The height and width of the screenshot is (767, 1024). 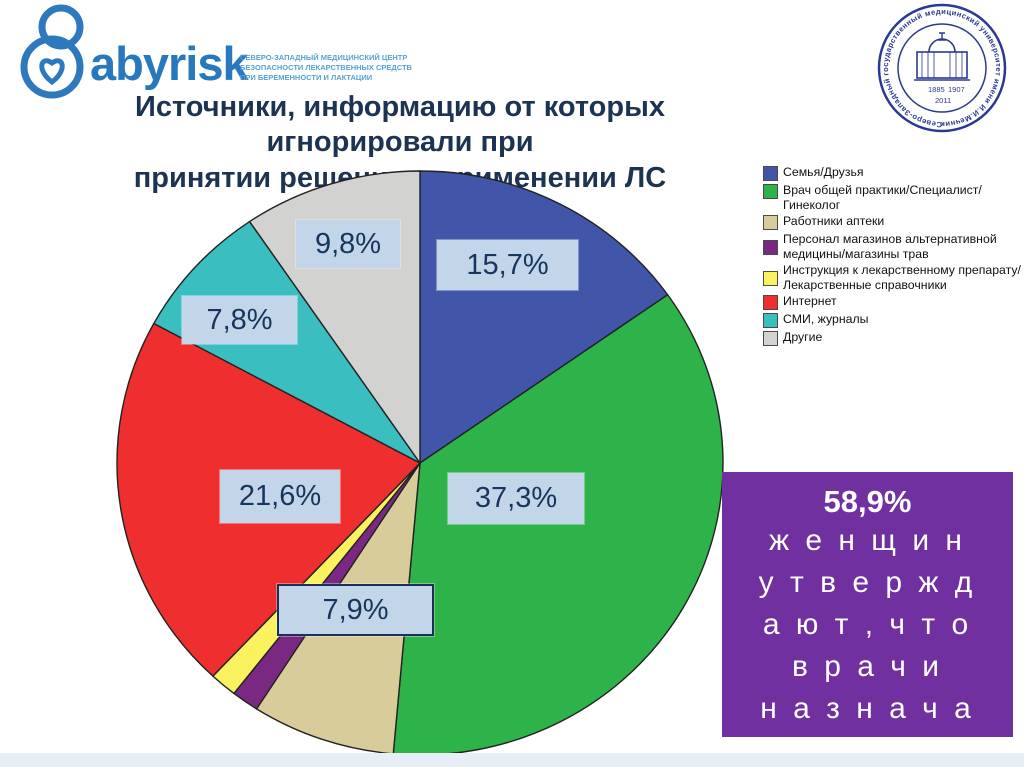 What do you see at coordinates (324, 57) in the screenshot?
I see `brand-tagline-line: Северо-Западный медицинский центр` at bounding box center [324, 57].